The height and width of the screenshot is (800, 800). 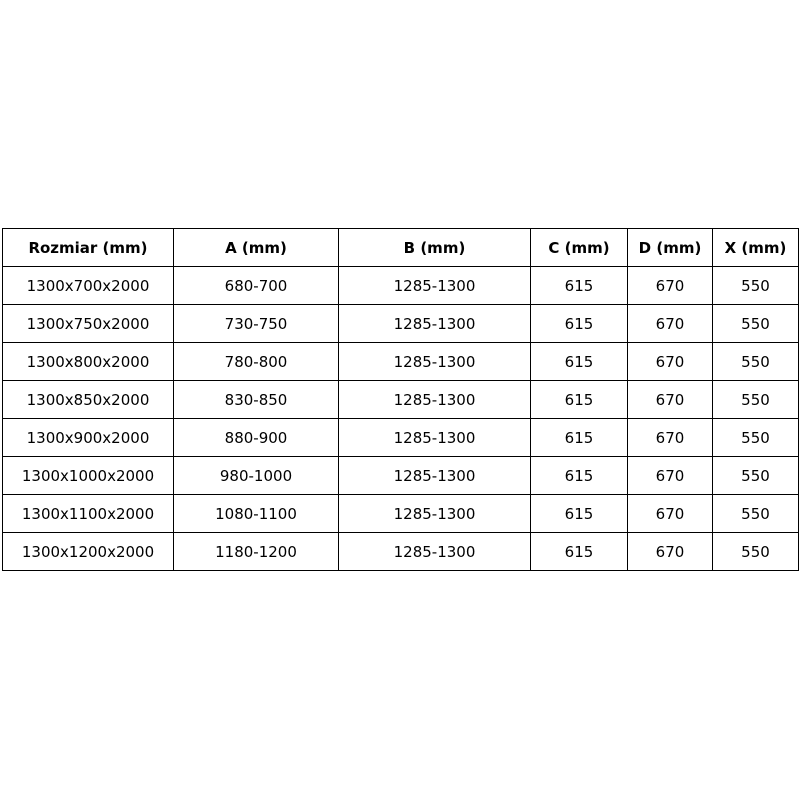 I want to click on table-cell: 1300x1100x2000, so click(x=88, y=513).